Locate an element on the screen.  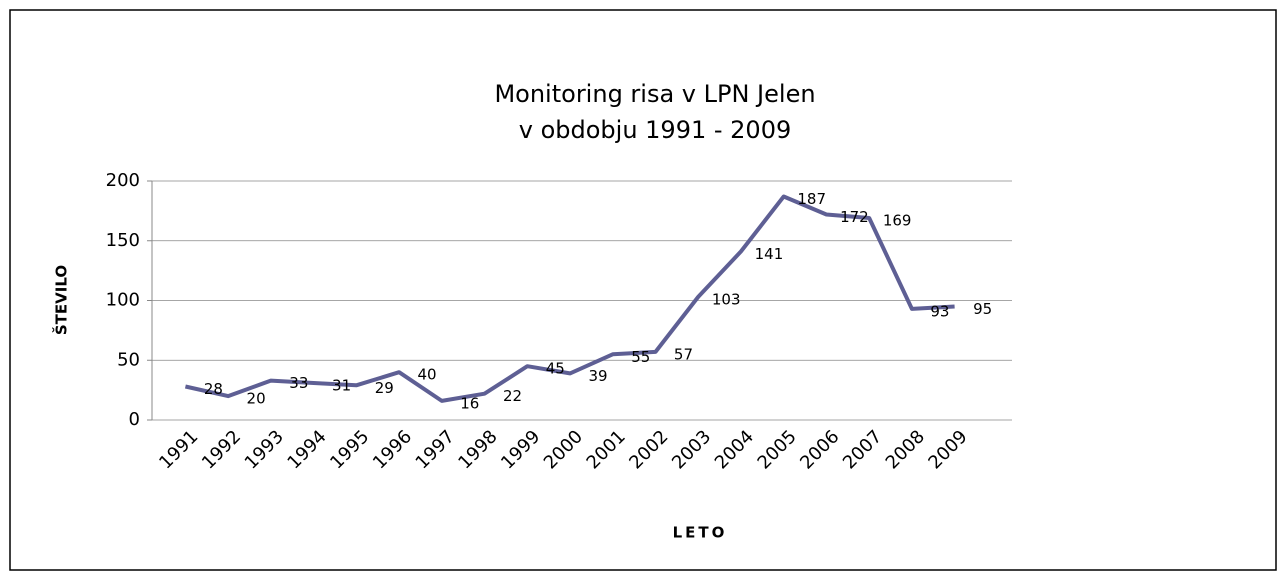
data-label: 95 is located at coordinates (982, 309).